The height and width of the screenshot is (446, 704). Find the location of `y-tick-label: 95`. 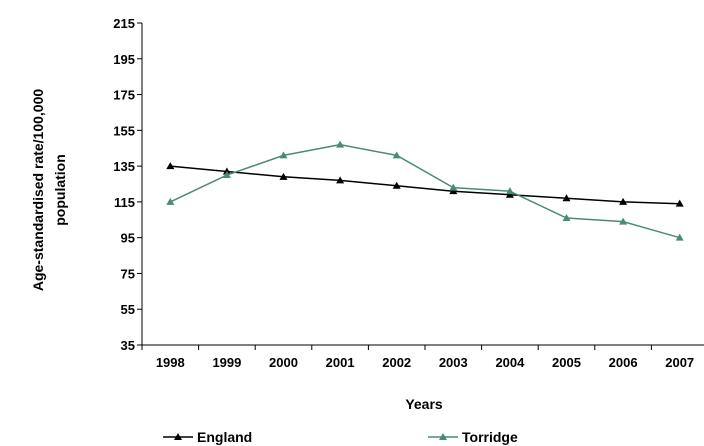

y-tick-label: 95 is located at coordinates (128, 238).